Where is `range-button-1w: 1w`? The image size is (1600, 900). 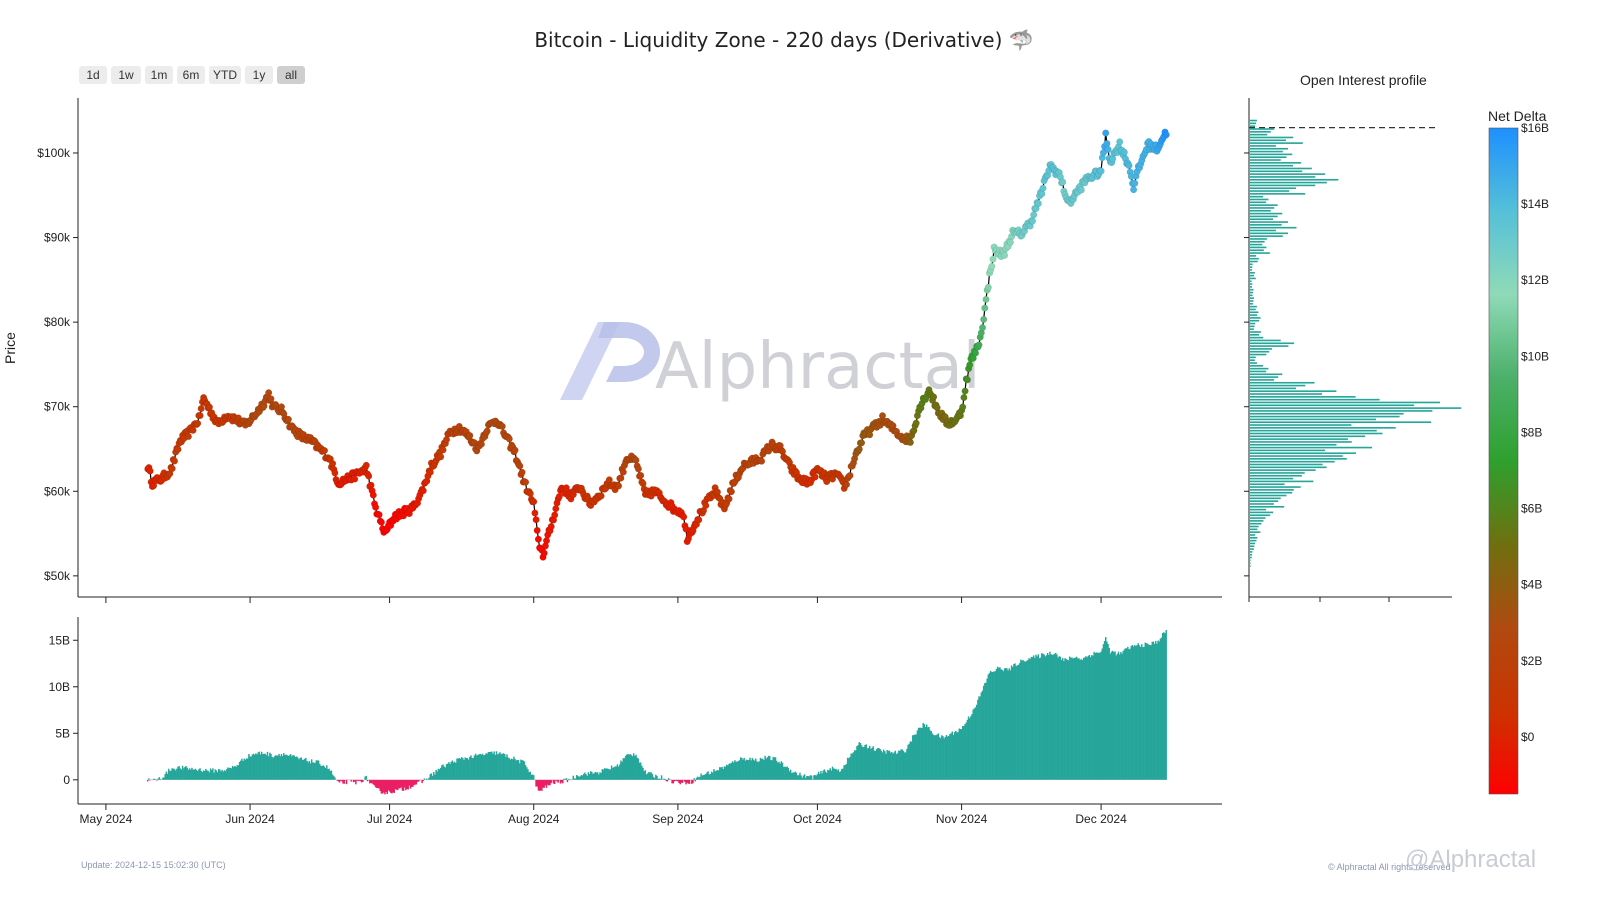
range-button-1w: 1w is located at coordinates (126, 75).